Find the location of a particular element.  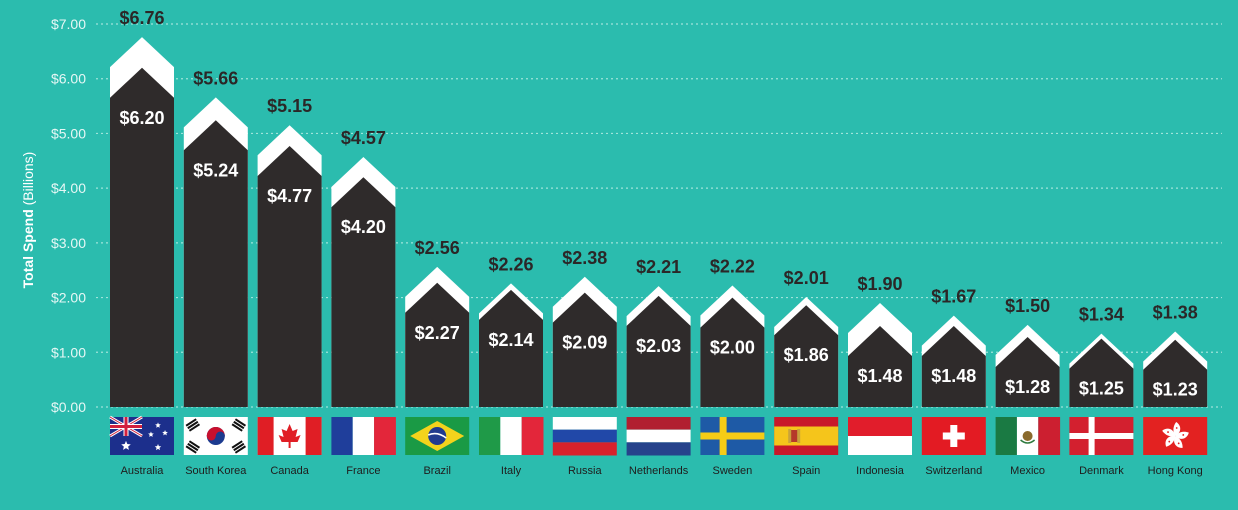

category-label-spain: Spain is located at coordinates (806, 471).